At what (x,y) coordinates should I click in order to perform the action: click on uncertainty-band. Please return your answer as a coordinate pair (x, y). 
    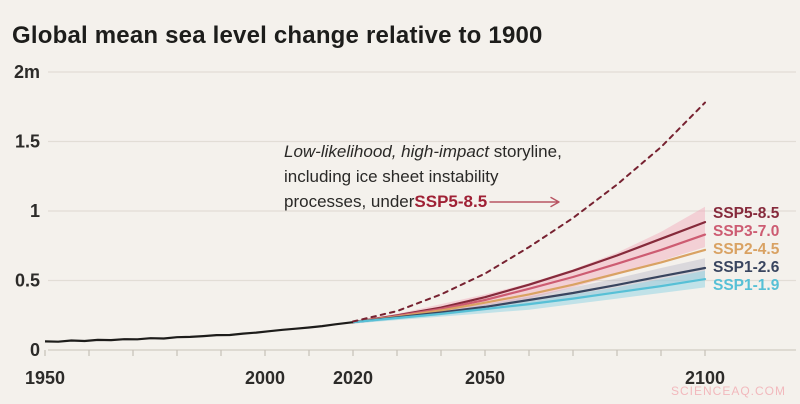
    Looking at the image, I should click on (529, 265).